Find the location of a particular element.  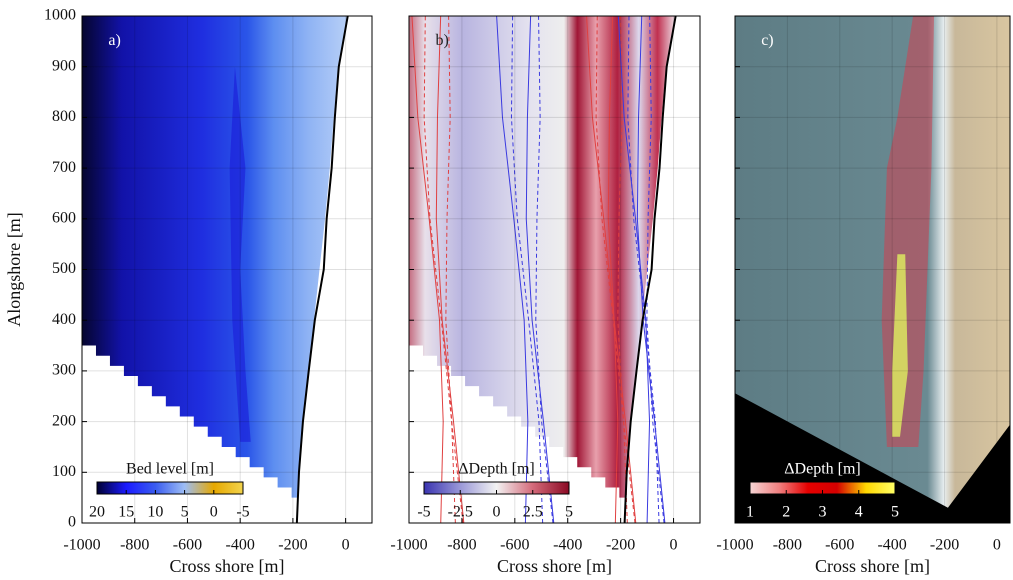

y-axis-label: Alongshore [m] is located at coordinates (14, 269).